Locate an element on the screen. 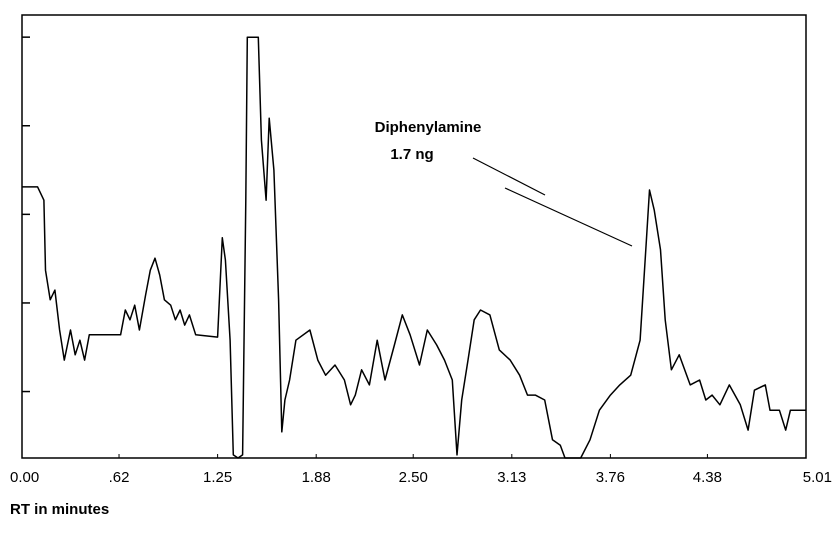  x-tick-label: 5.01 is located at coordinates (817, 477).